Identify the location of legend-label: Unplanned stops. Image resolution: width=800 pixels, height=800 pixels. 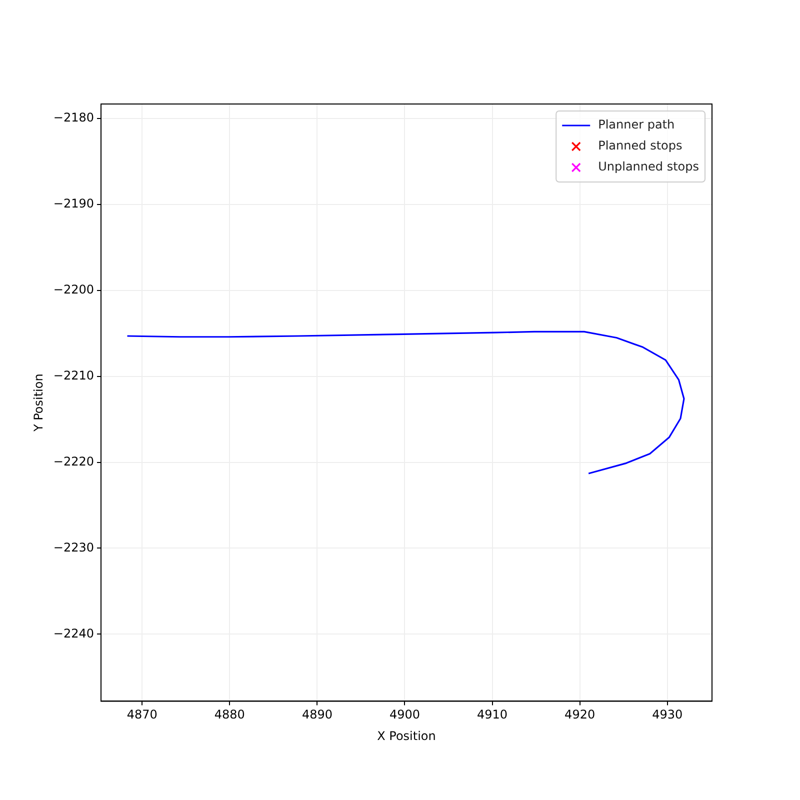
(649, 167).